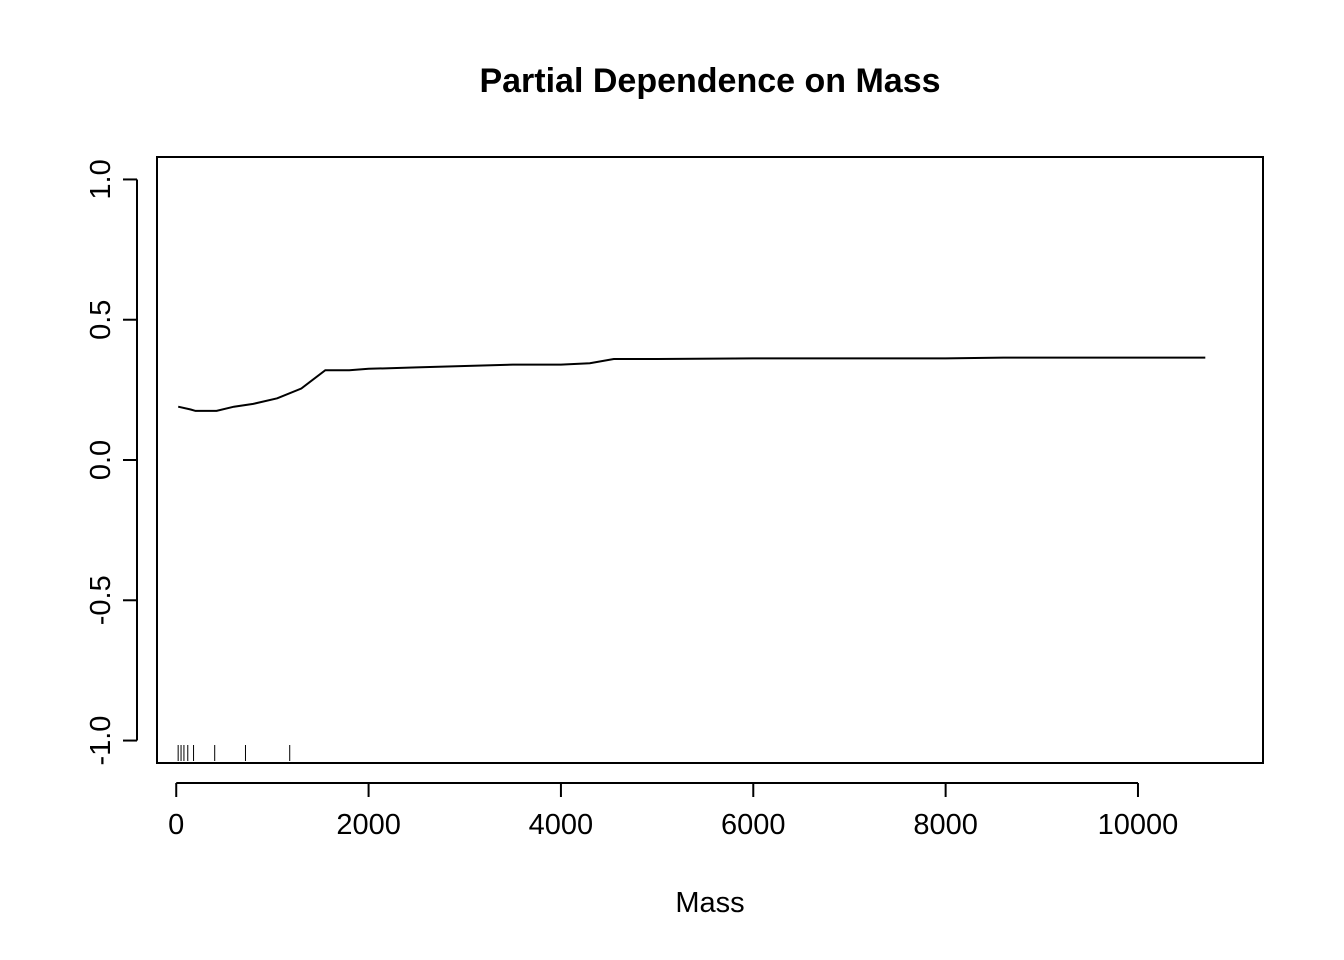 This screenshot has height=960, width=1344. What do you see at coordinates (176, 825) in the screenshot?
I see `x-tick-label: 0` at bounding box center [176, 825].